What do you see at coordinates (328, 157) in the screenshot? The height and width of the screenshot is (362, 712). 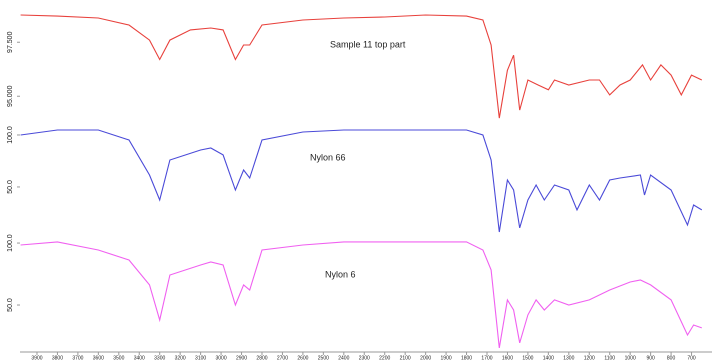 I see `series-label: Nylon 66` at bounding box center [328, 157].